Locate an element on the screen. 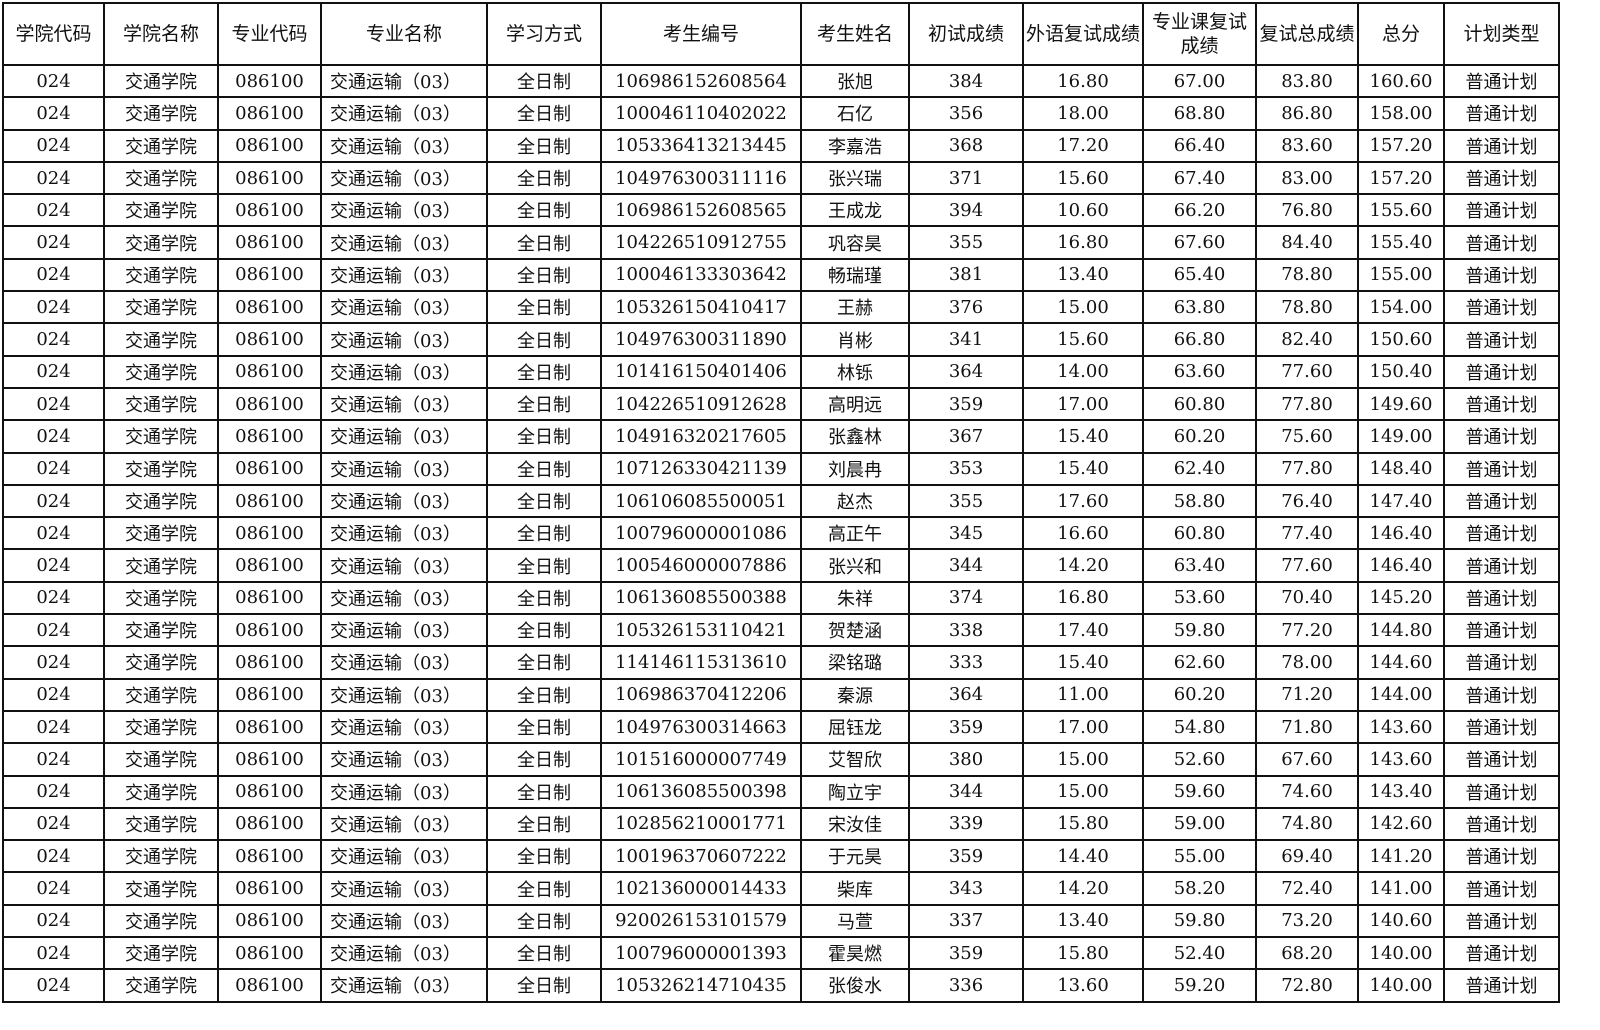 This screenshot has width=1600, height=1030. cell-total-score: 160.60 is located at coordinates (1401, 81).